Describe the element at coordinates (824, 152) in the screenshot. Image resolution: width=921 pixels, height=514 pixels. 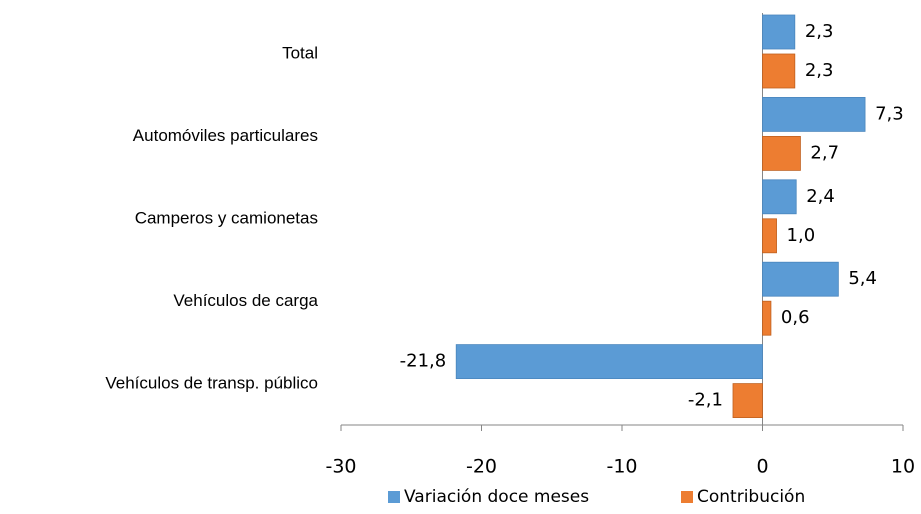
I see `value-label: 2,7` at that location.